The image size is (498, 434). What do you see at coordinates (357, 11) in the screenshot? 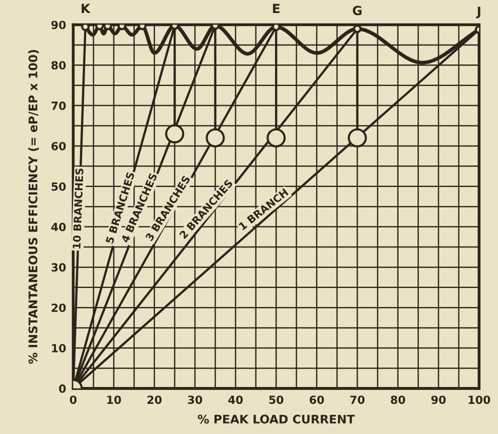
I see `annotation: G` at bounding box center [357, 11].